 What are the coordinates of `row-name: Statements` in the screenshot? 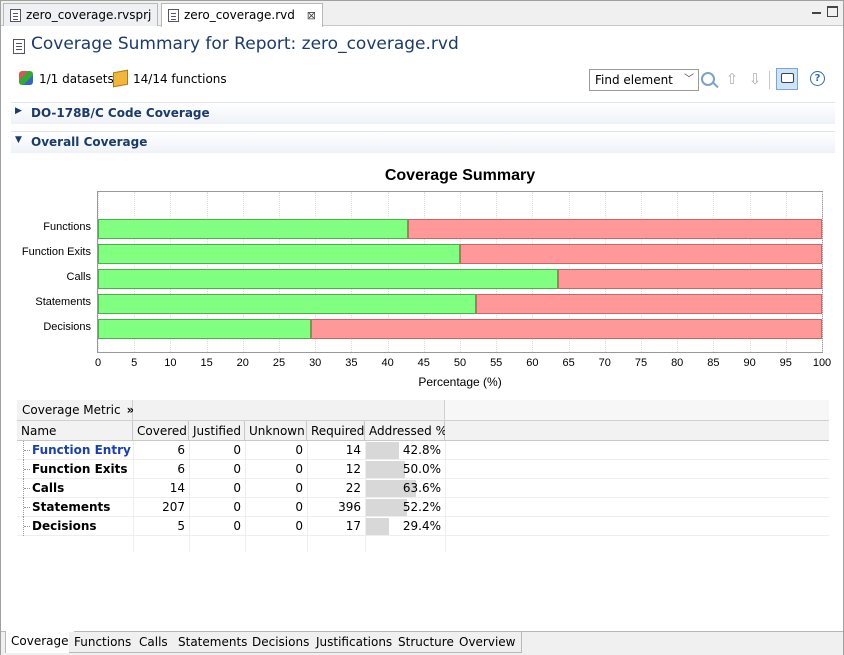 It's located at (71, 507).